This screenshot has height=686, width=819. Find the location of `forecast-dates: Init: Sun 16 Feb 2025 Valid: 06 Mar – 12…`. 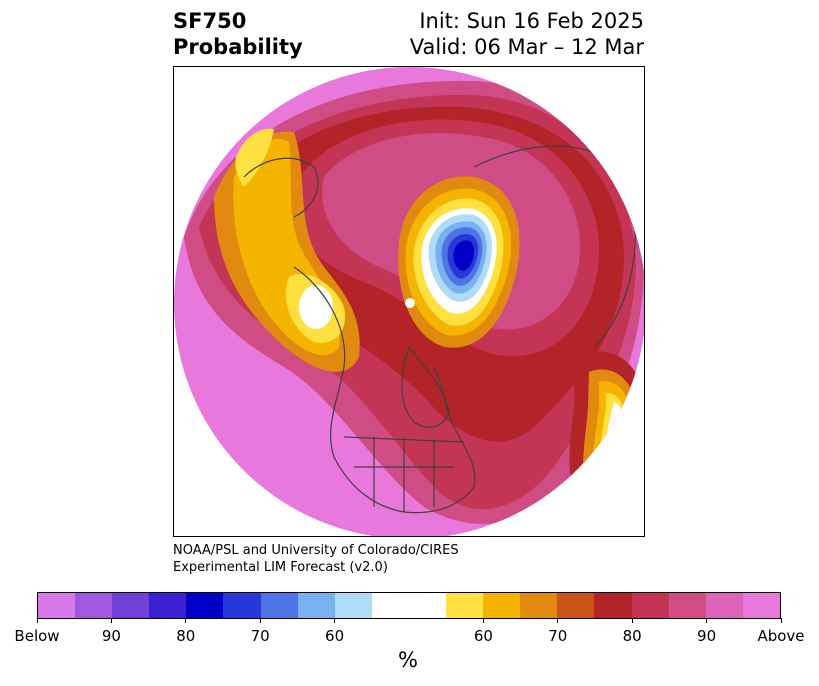

forecast-dates: Init: Sun 16 Feb 2025 Valid: 06 Mar – 12… is located at coordinates (527, 34).